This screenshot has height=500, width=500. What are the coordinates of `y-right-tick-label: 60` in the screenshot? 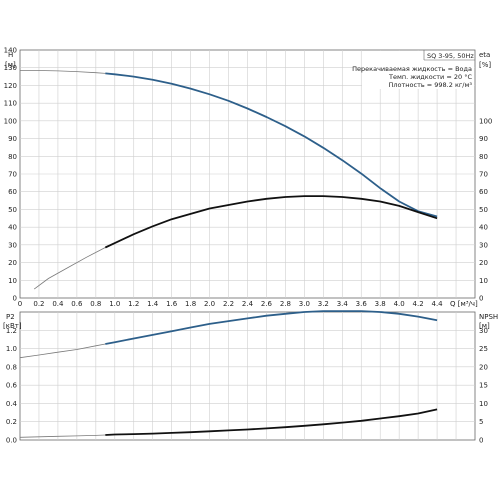 It's located at (483, 192).